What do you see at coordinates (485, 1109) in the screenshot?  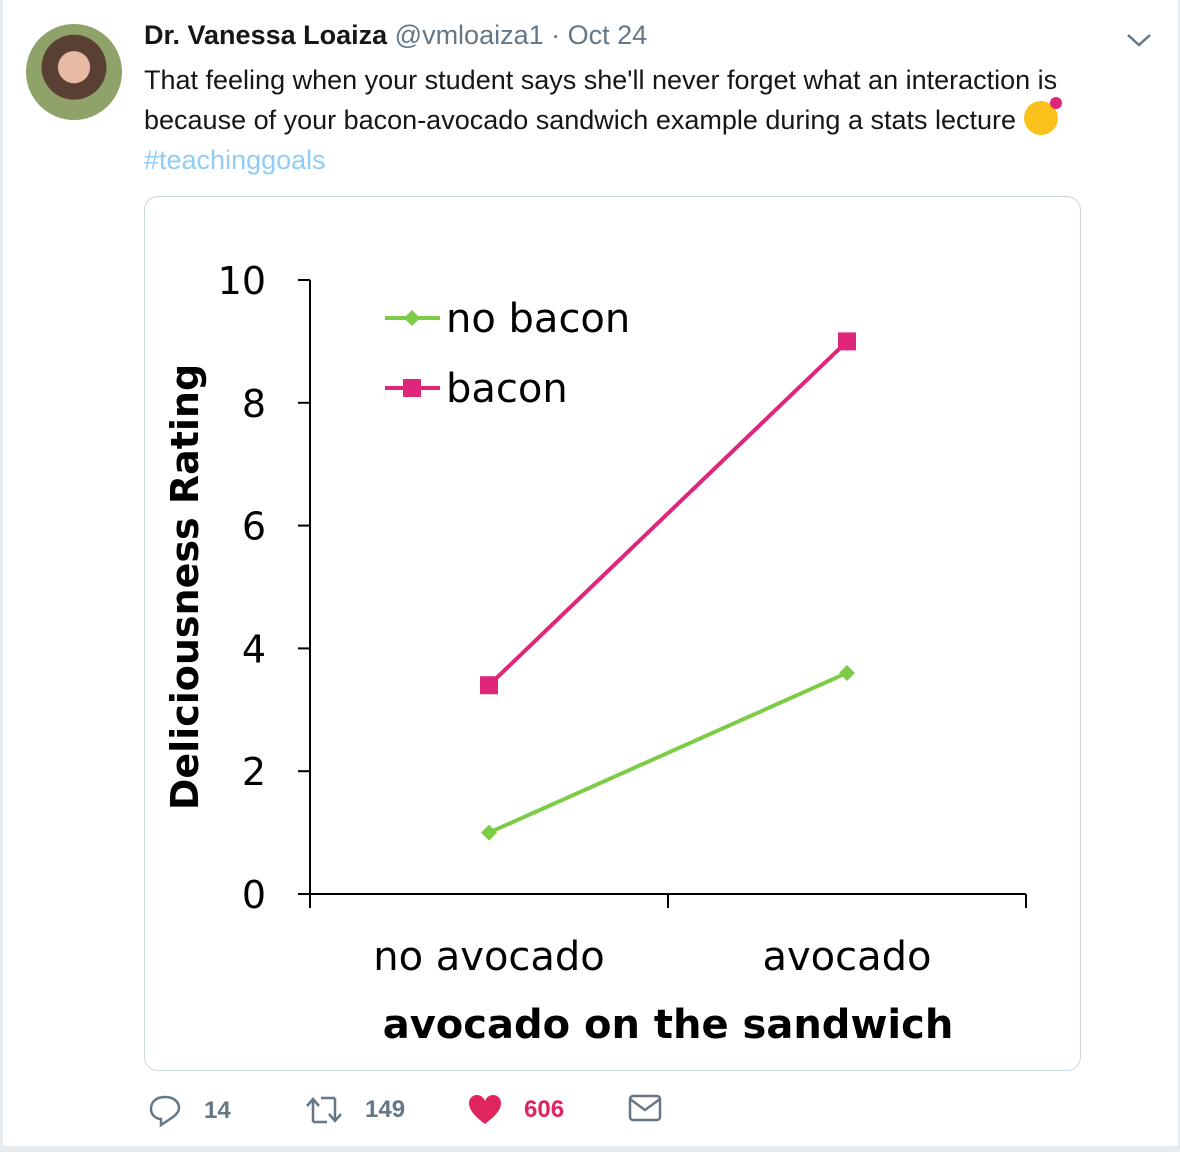 I see `heart-icon` at bounding box center [485, 1109].